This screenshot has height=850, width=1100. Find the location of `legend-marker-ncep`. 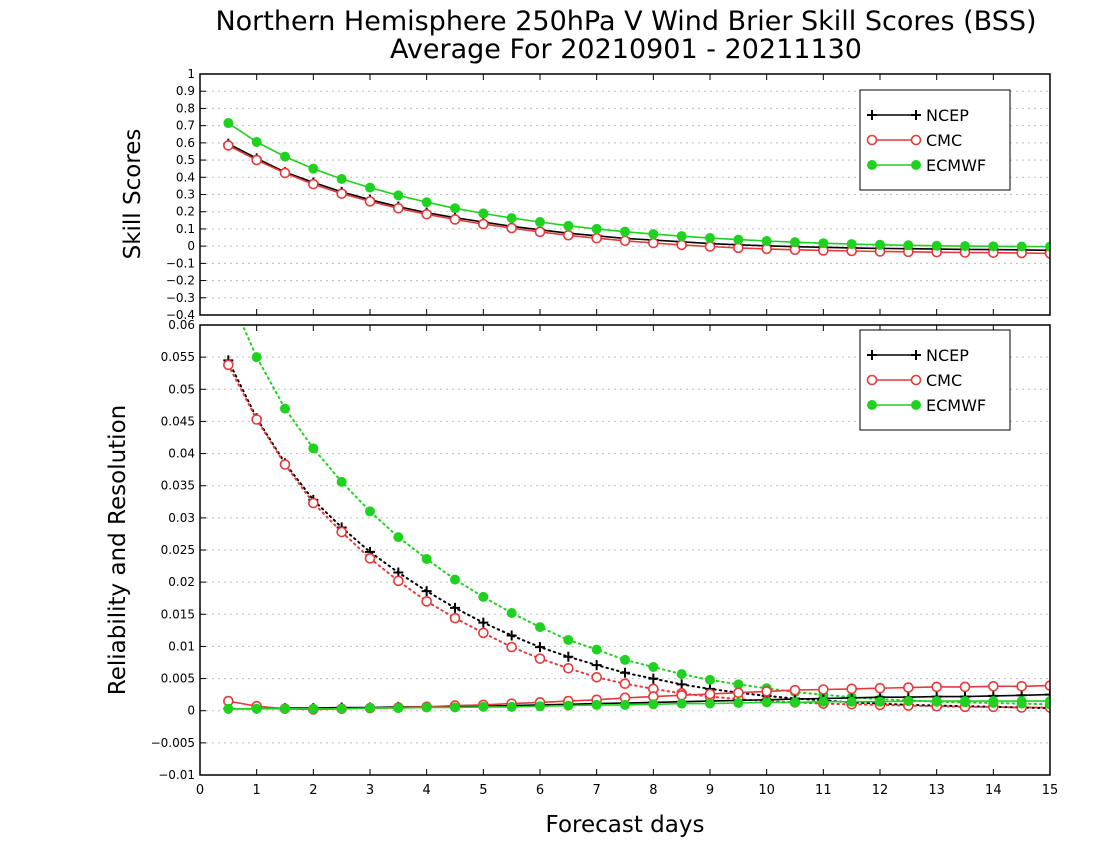

legend-marker-ncep is located at coordinates (916, 355).